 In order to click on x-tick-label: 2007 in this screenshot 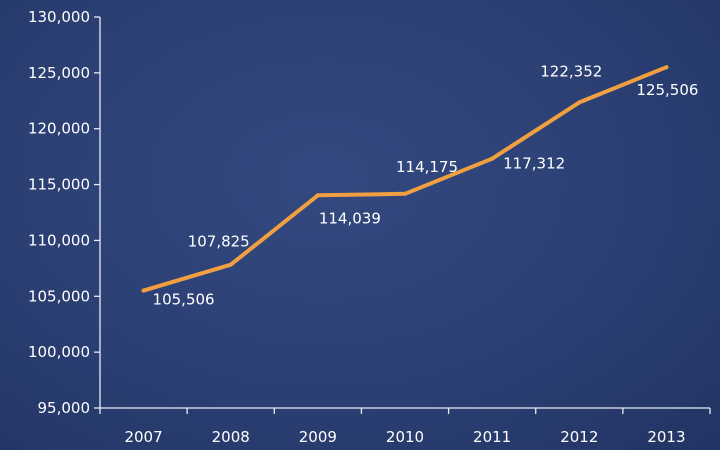, I will do `click(143, 437)`.